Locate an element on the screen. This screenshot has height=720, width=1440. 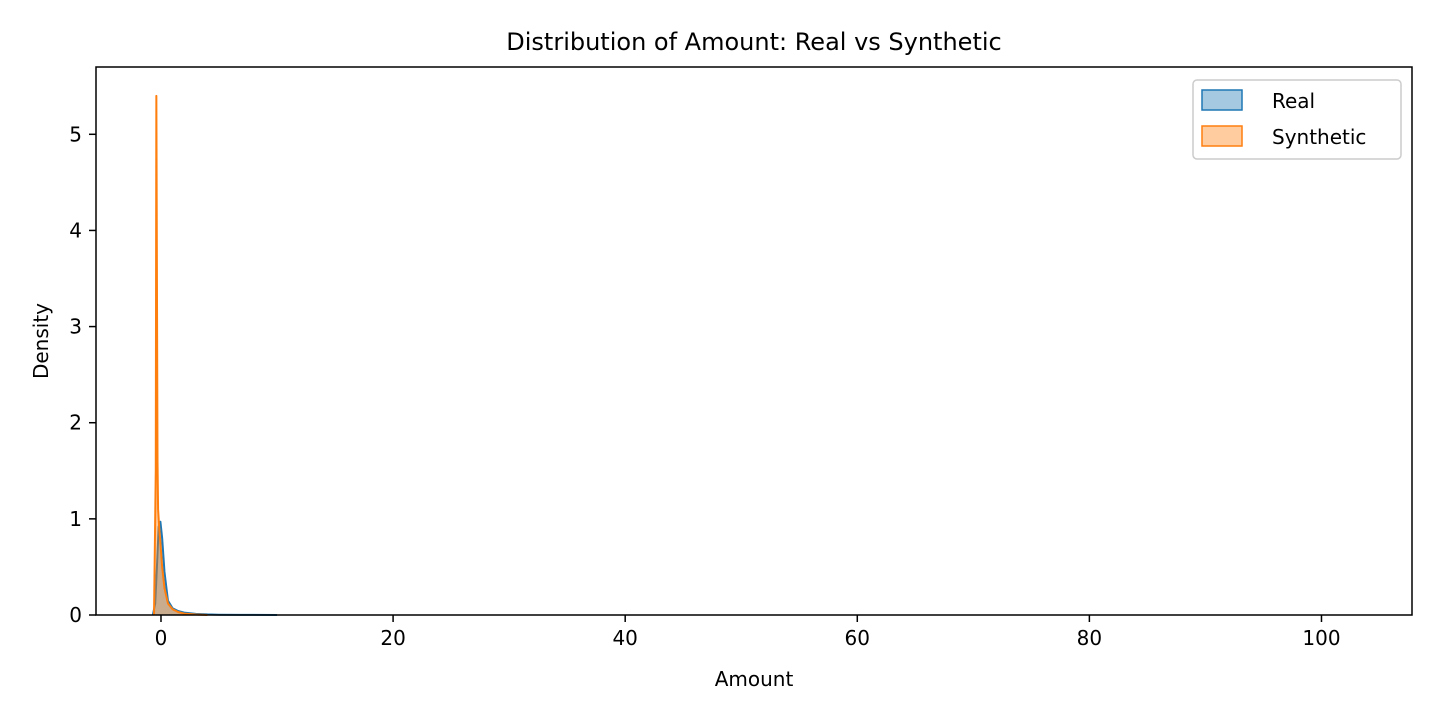
legend-box is located at coordinates (1297, 119).